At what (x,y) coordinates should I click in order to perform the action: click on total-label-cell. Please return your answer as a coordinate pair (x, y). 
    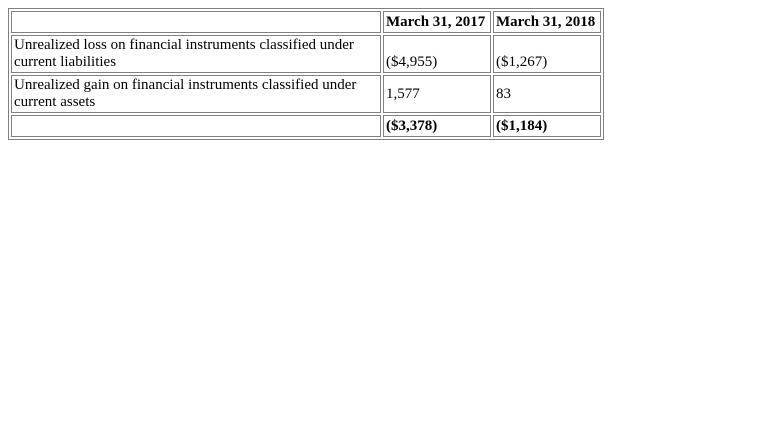
    Looking at the image, I should click on (196, 126).